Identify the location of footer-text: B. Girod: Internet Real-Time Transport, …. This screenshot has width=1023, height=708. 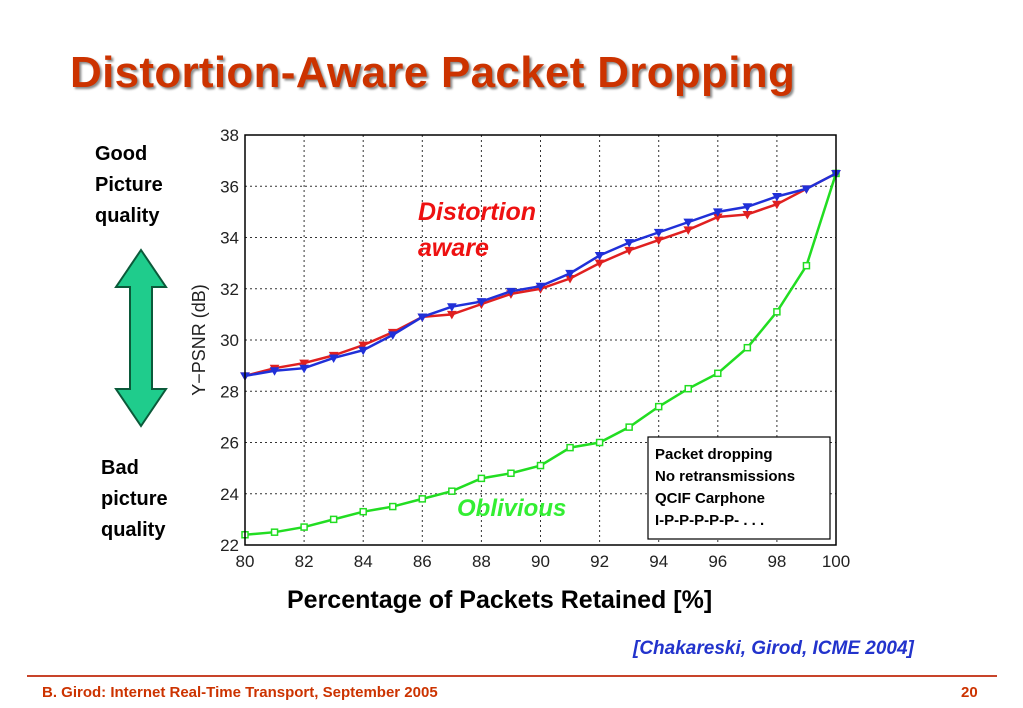
(240, 692).